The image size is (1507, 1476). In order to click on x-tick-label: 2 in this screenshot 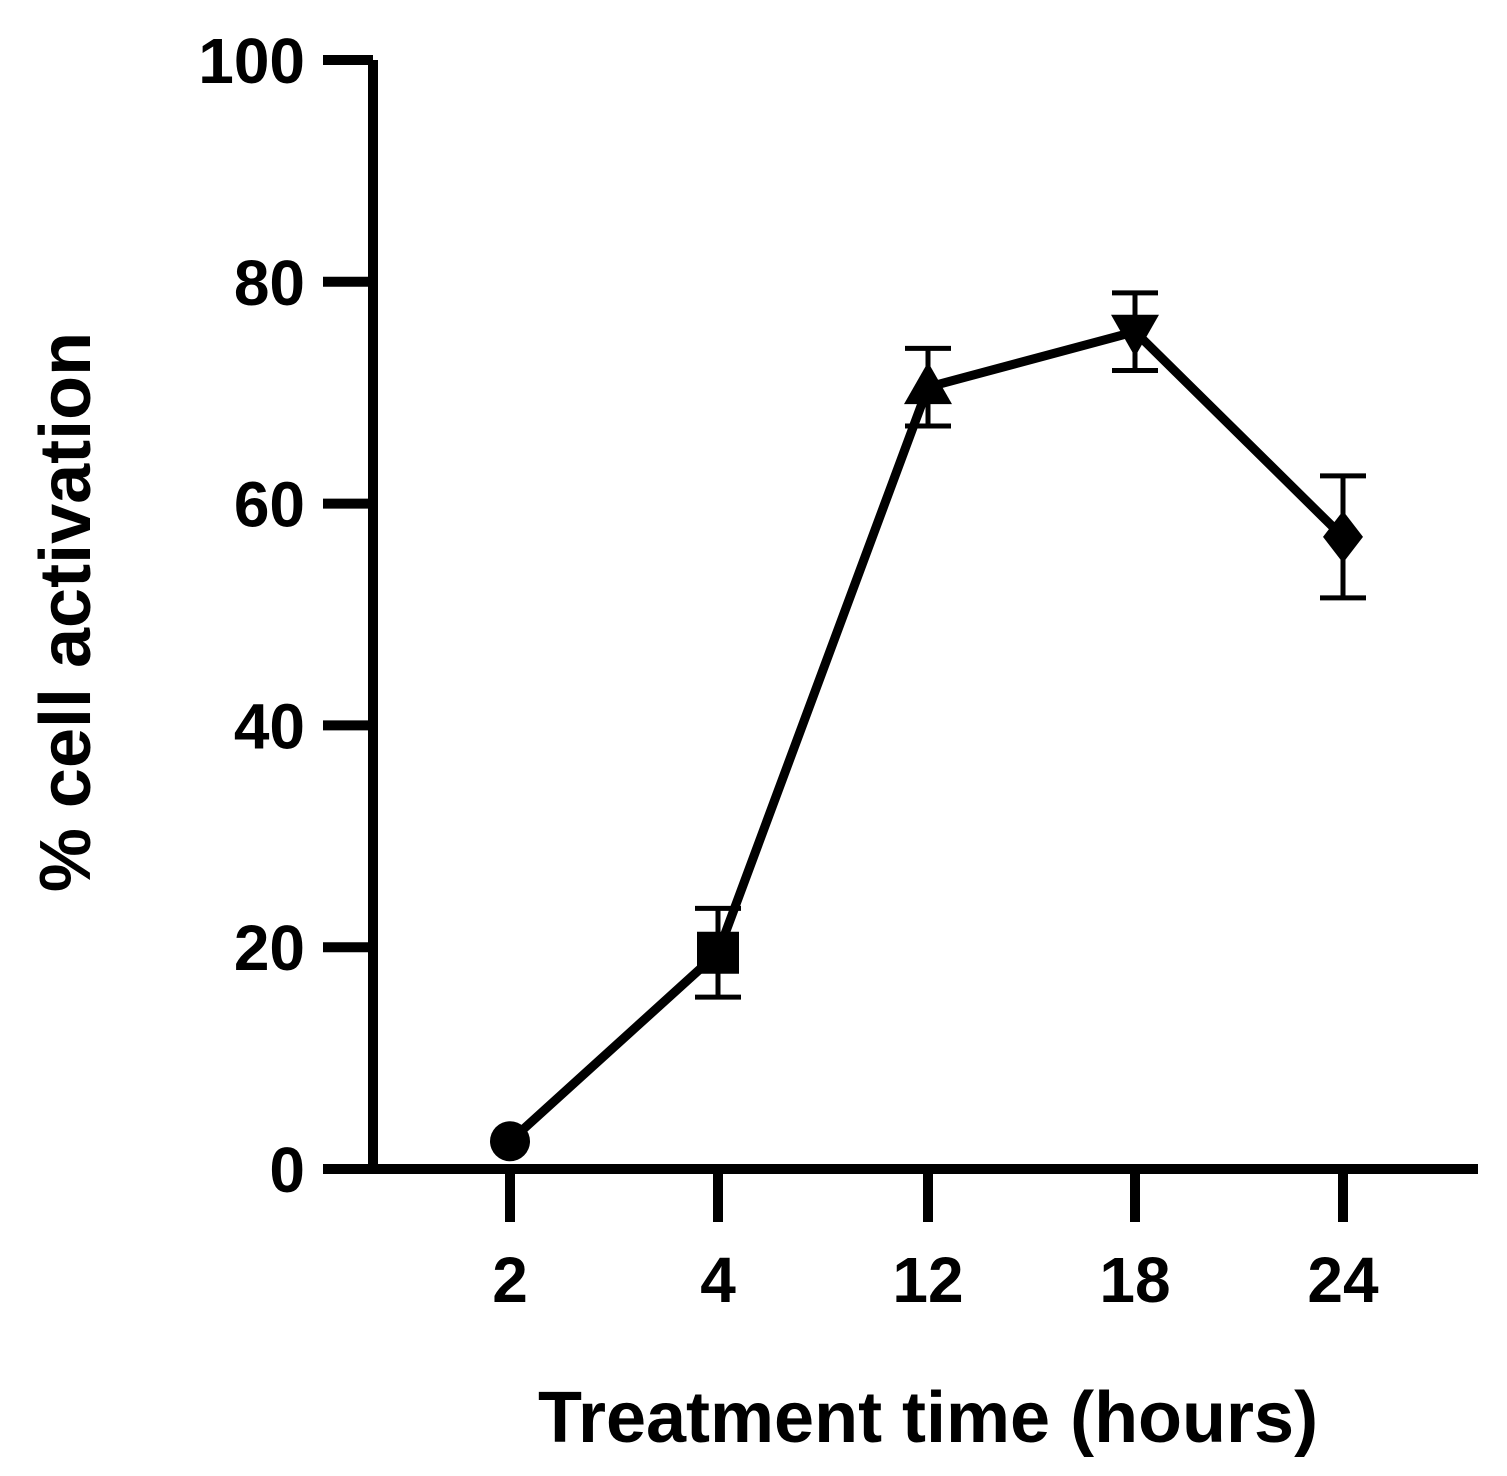, I will do `click(510, 1280)`.